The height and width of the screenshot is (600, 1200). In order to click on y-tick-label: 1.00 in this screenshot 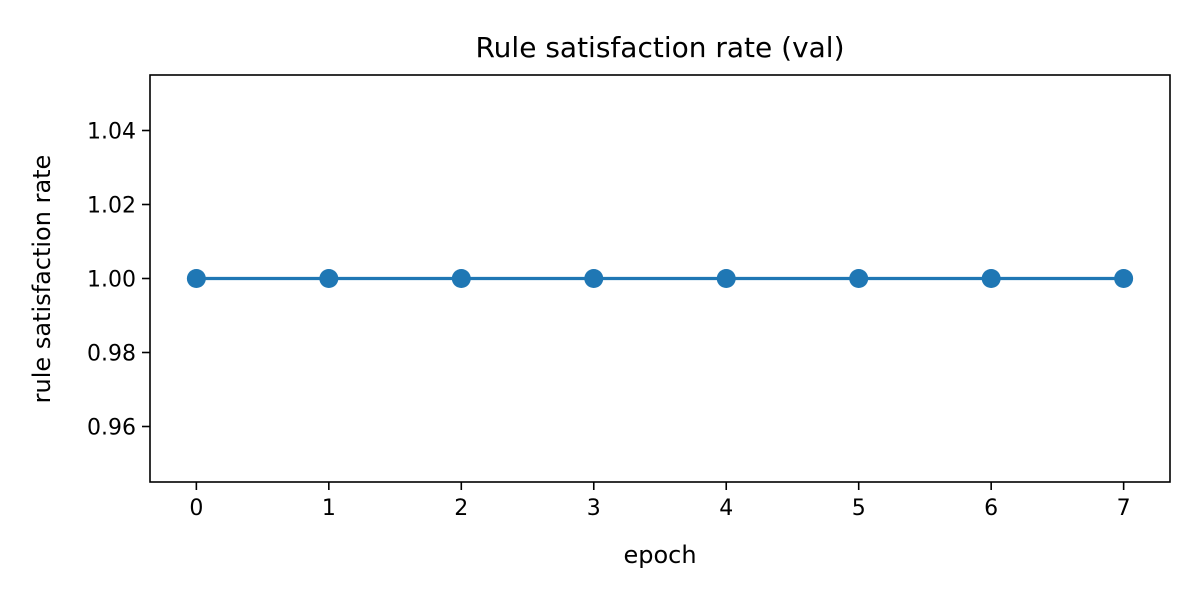, I will do `click(111, 280)`.